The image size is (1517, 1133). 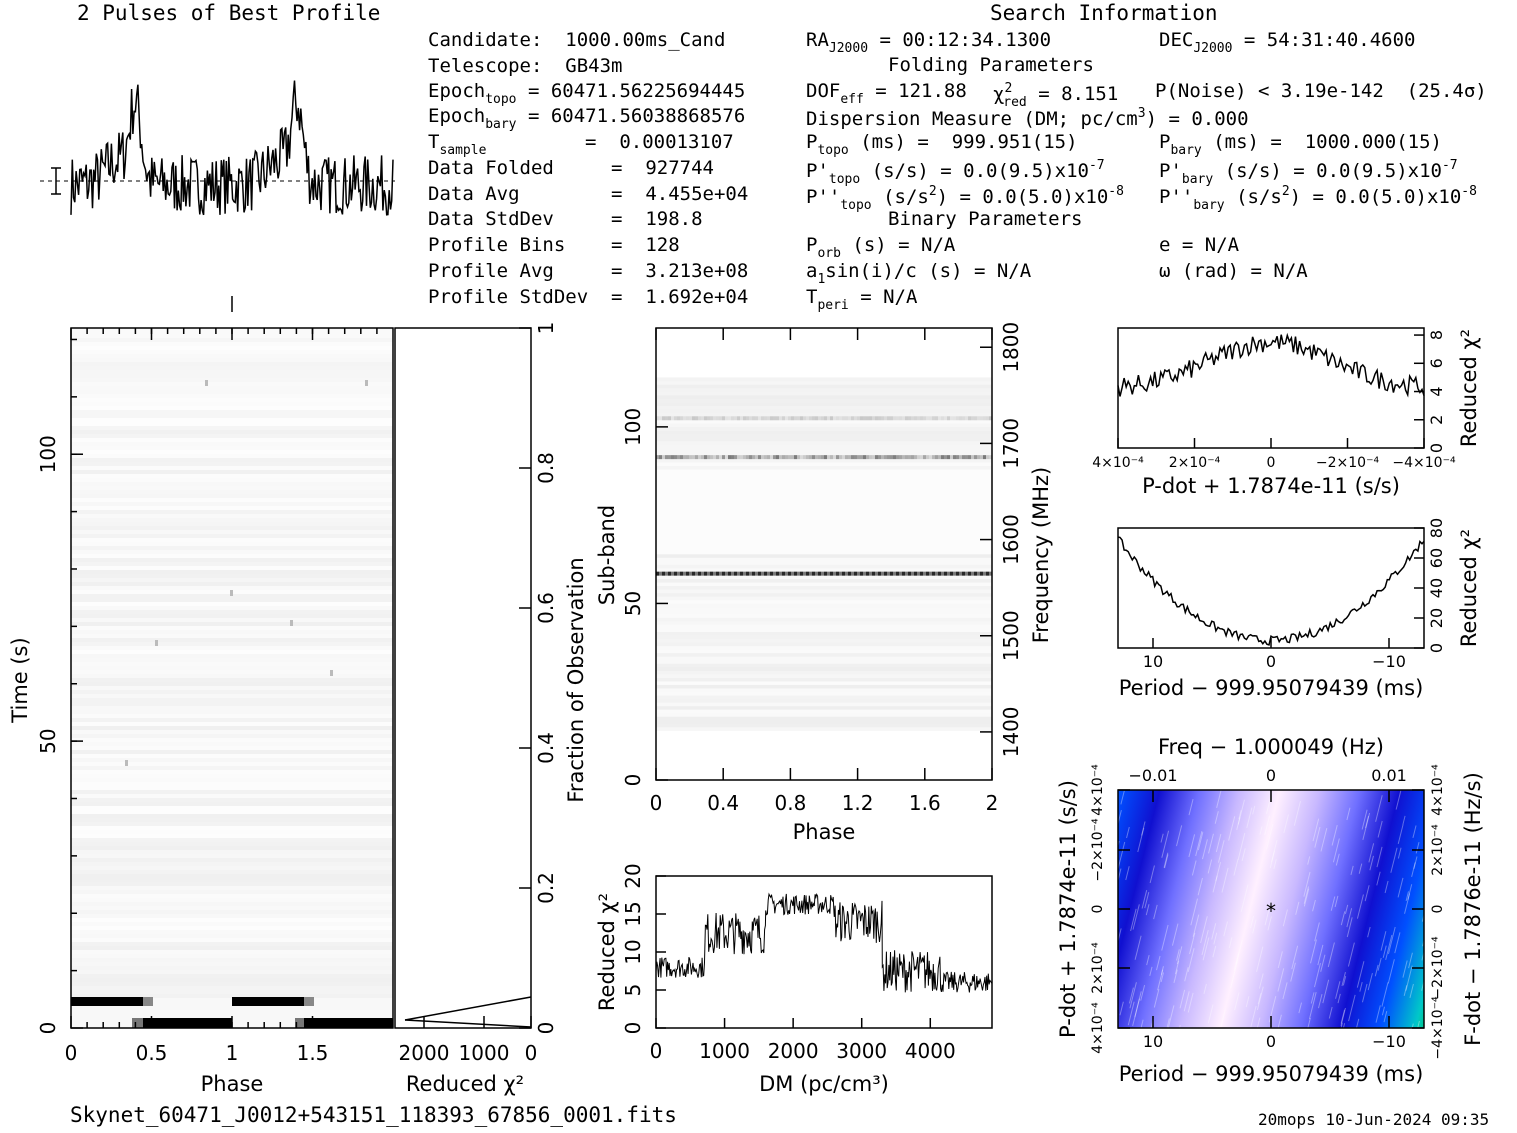 I want to click on dm-xtick-label: 1000, so click(x=724, y=1051).